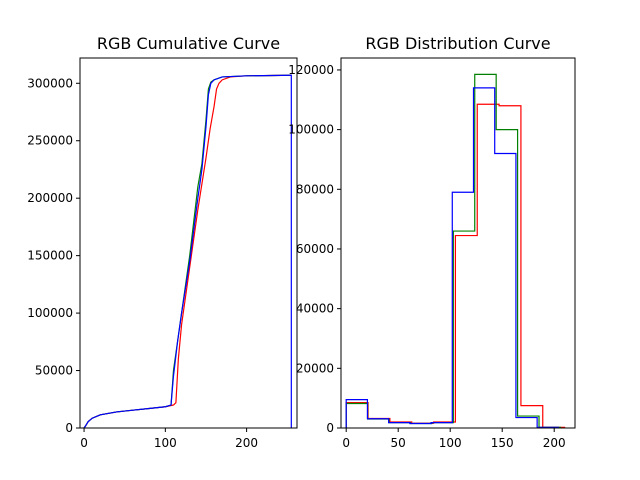 This screenshot has width=640, height=480. Describe the element at coordinates (311, 70) in the screenshot. I see `y-tick-label: 120000` at that location.